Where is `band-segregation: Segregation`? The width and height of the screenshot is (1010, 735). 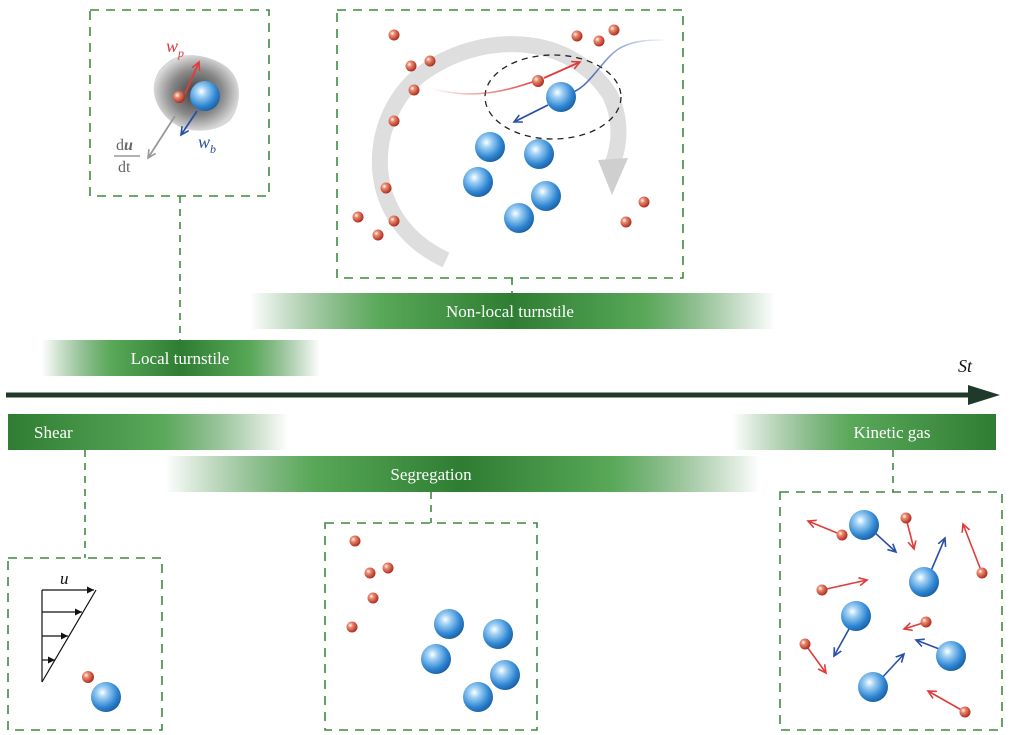
band-segregation: Segregation is located at coordinates (462, 474).